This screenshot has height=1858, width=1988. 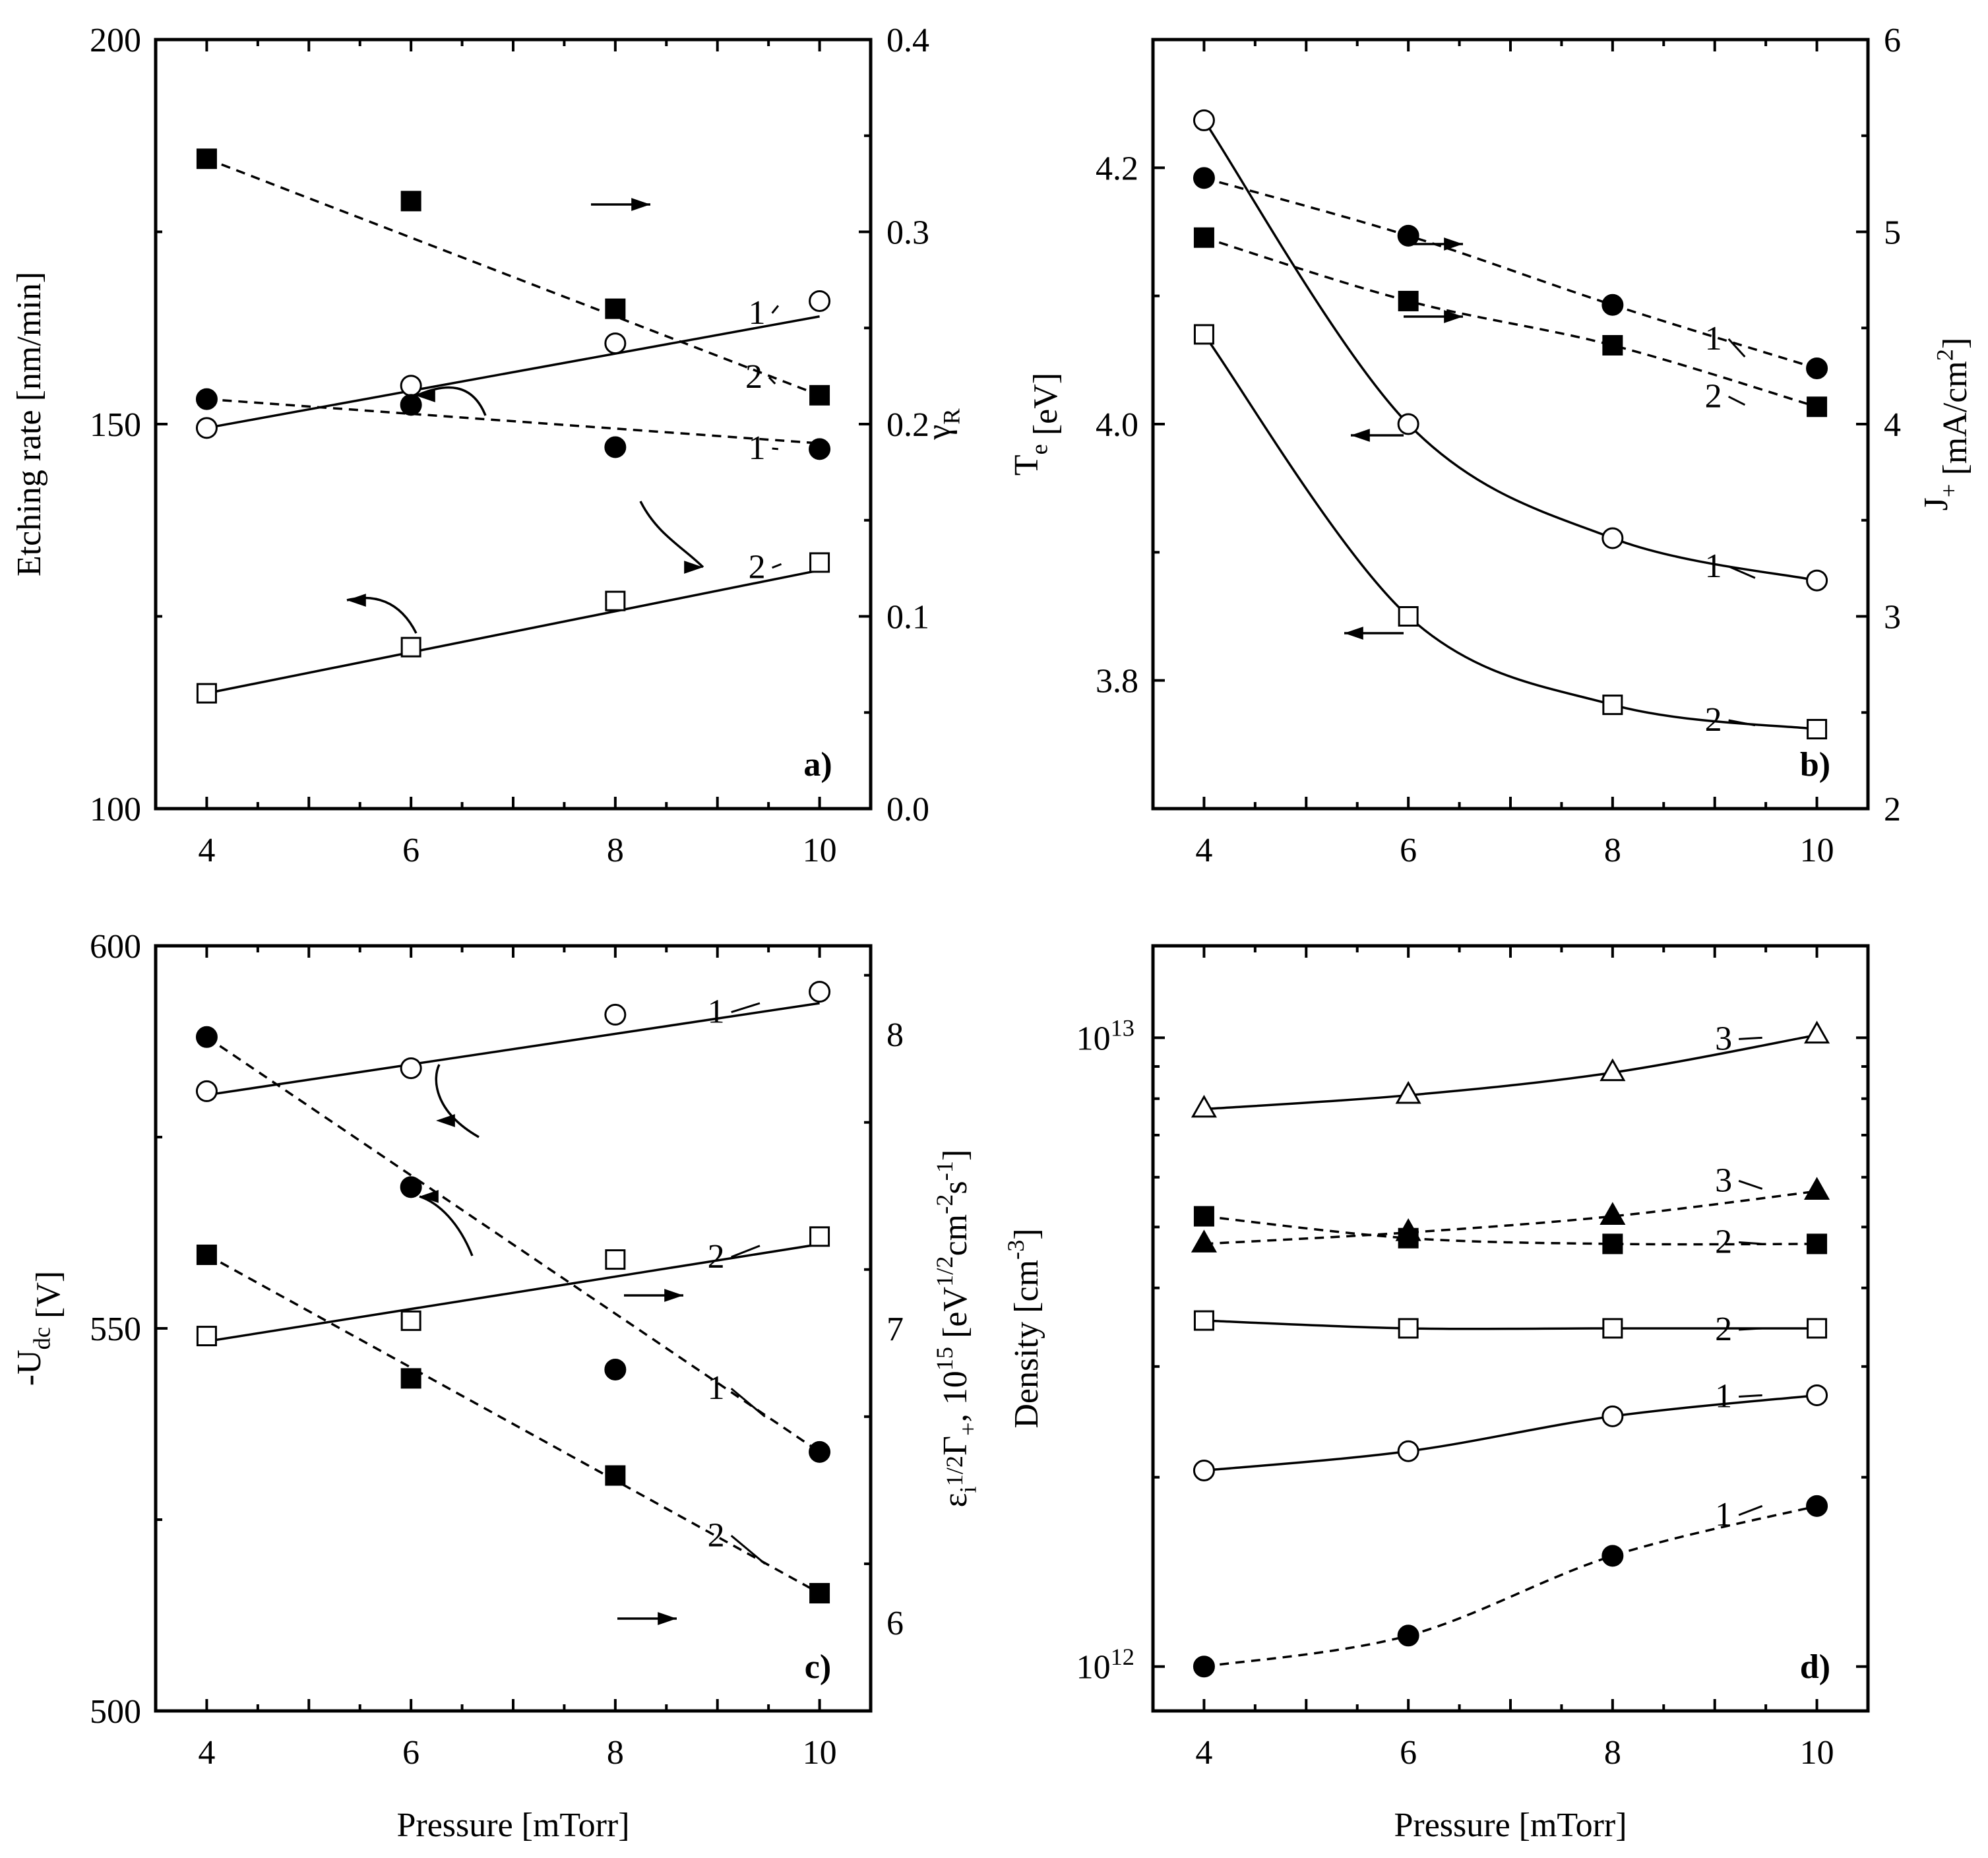 I want to click on y-tick-label: 3.8, so click(x=1117, y=682).